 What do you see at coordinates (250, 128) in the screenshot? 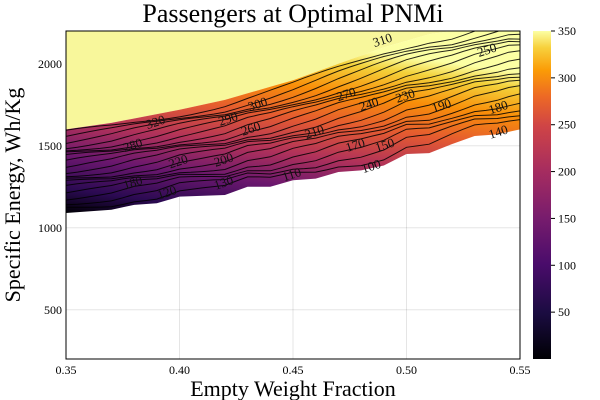
I see `contour-label: 260` at bounding box center [250, 128].